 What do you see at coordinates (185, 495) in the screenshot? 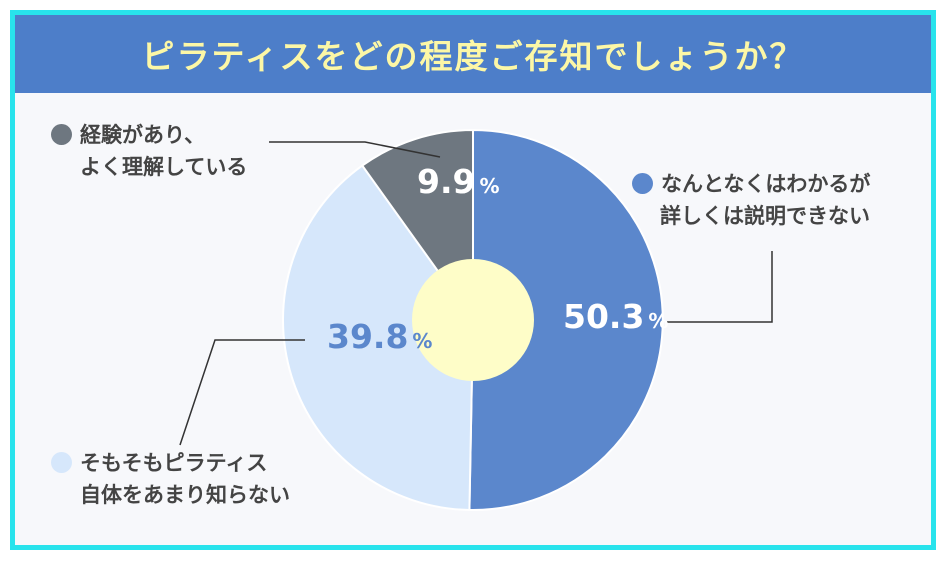
I see `legend-label-line2: 自体をあまり知らない` at bounding box center [185, 495].